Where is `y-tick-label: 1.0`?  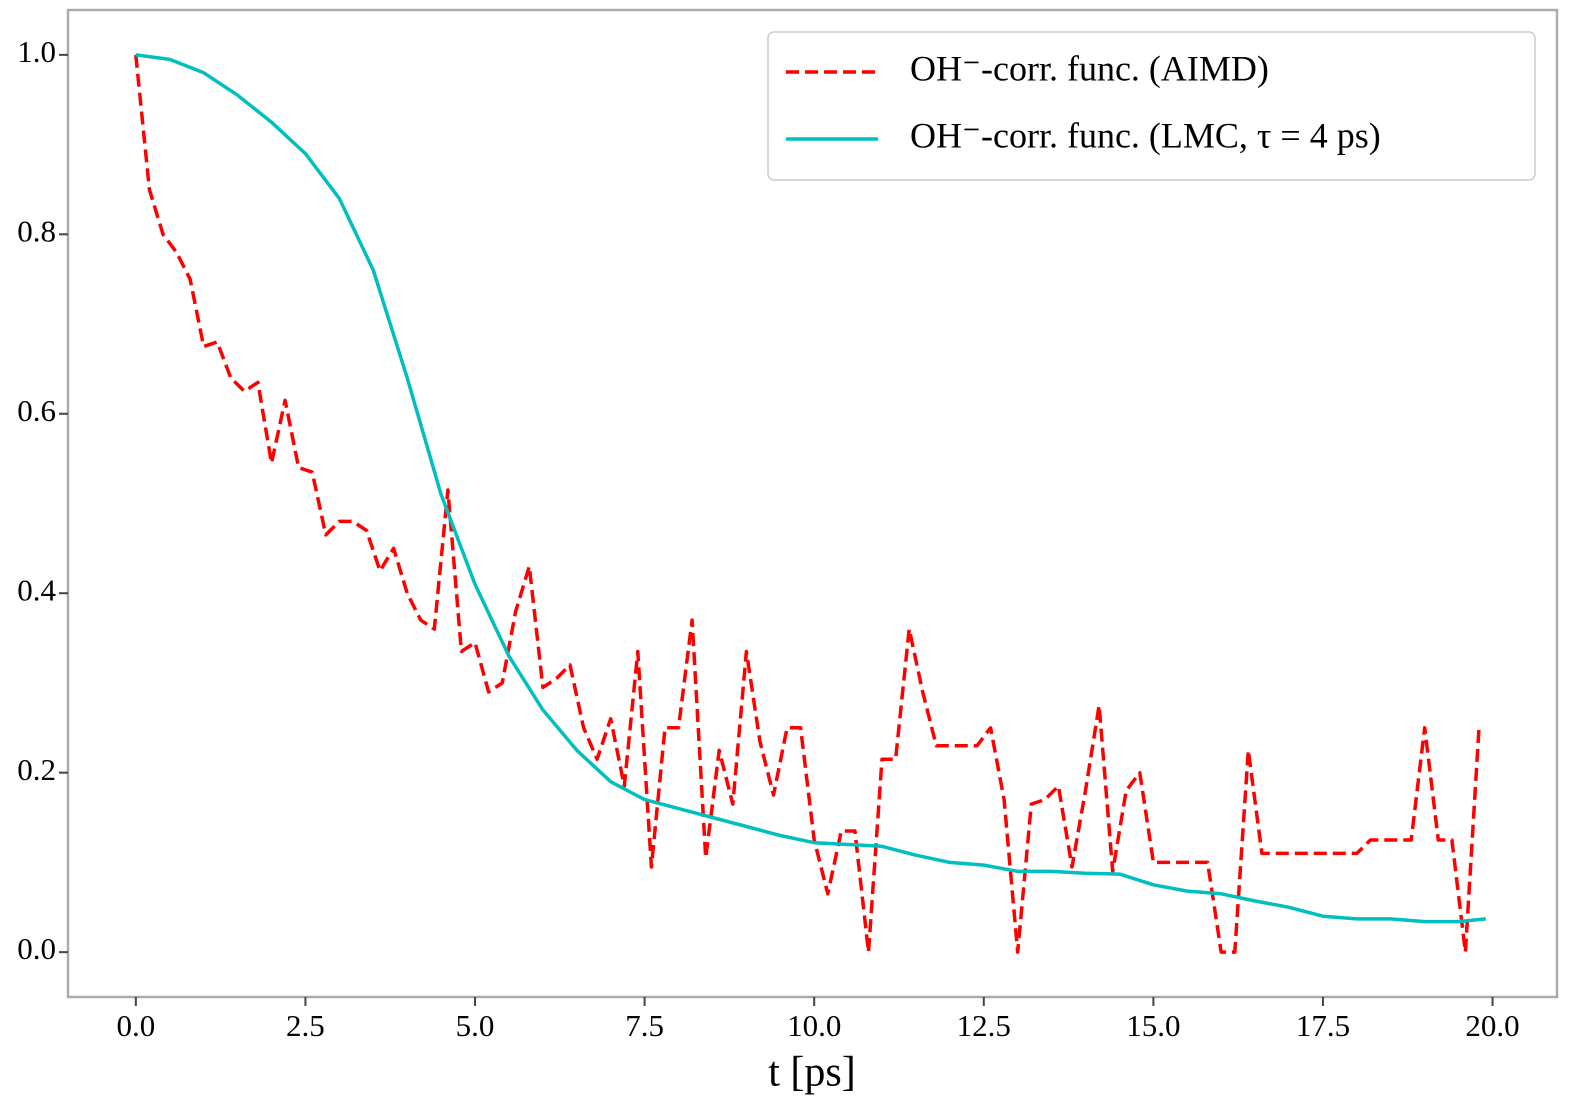
y-tick-label: 1.0 is located at coordinates (36, 51).